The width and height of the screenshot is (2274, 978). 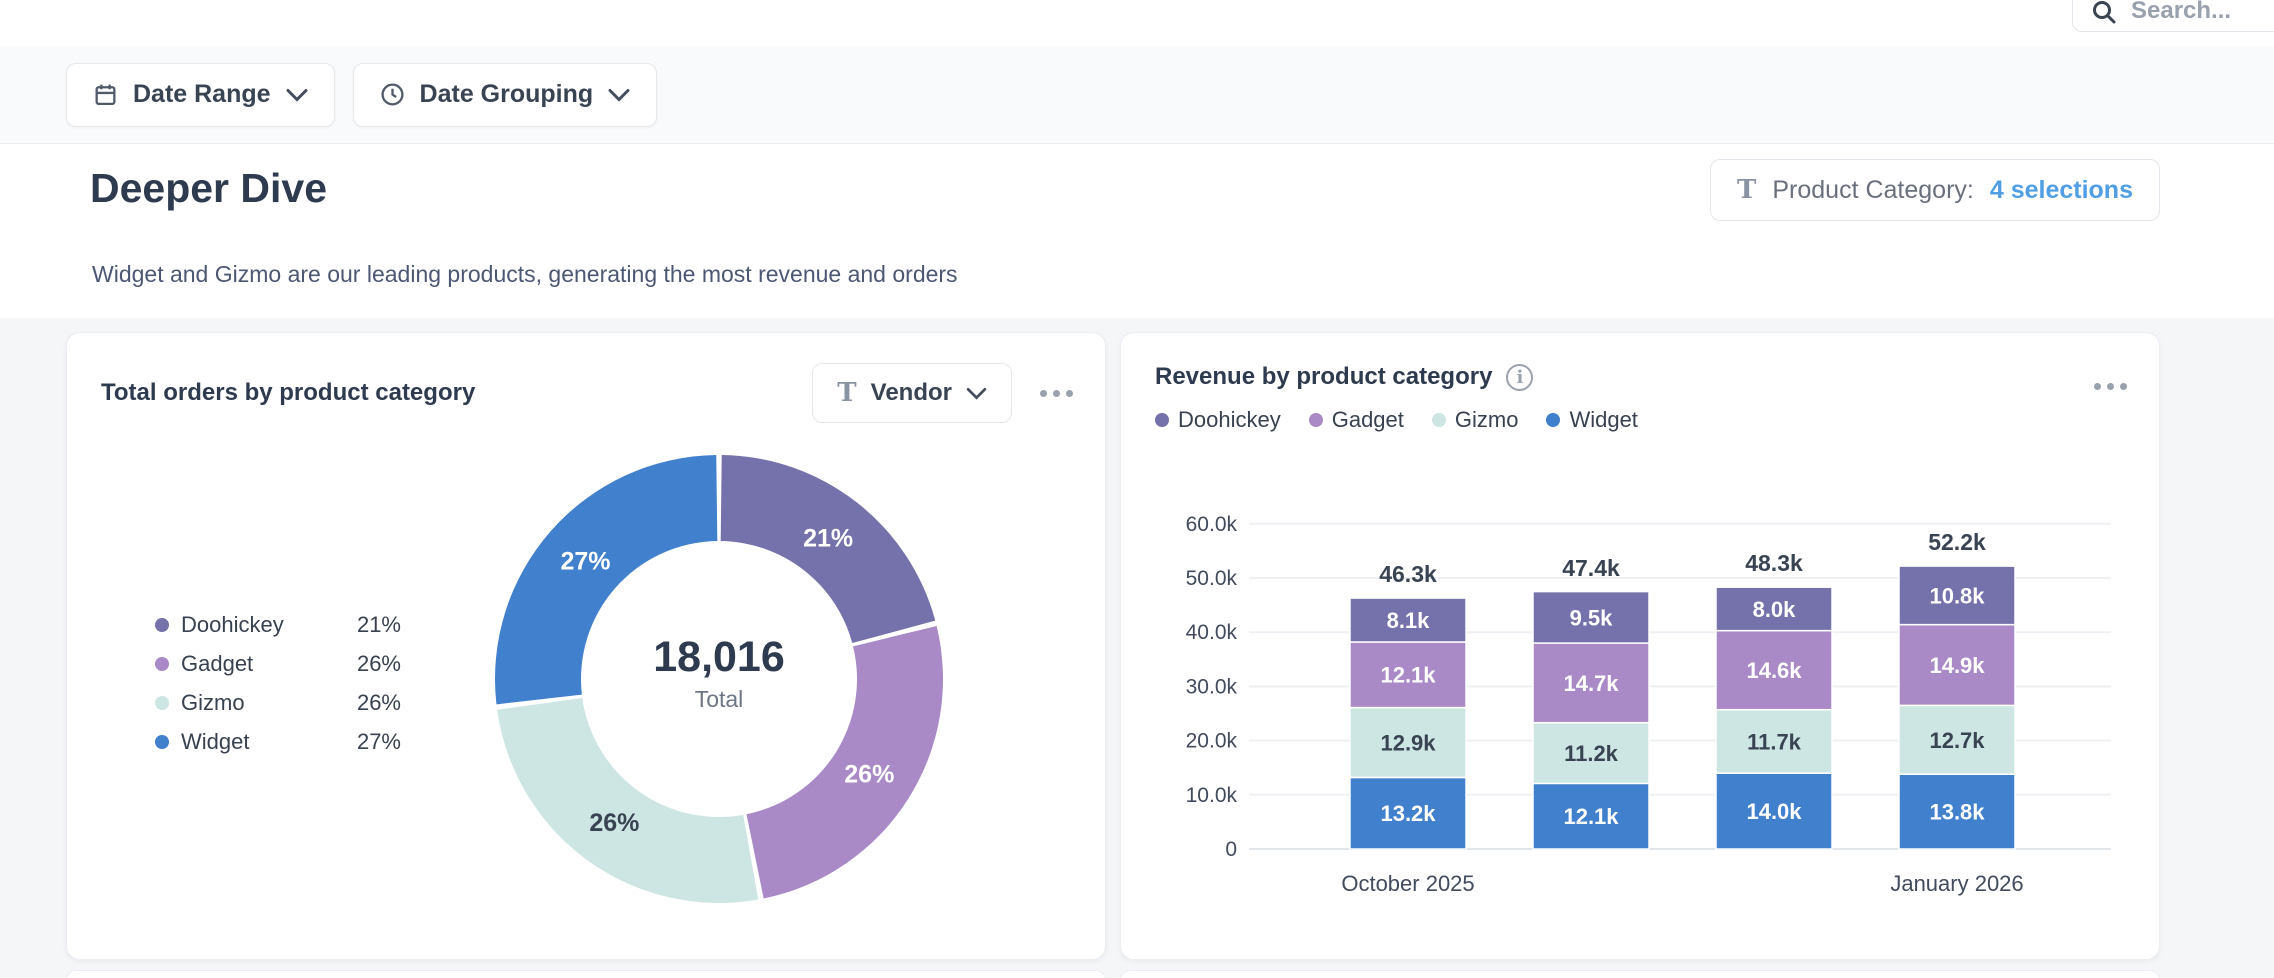 I want to click on legend-label: Widget, so click(x=1603, y=419).